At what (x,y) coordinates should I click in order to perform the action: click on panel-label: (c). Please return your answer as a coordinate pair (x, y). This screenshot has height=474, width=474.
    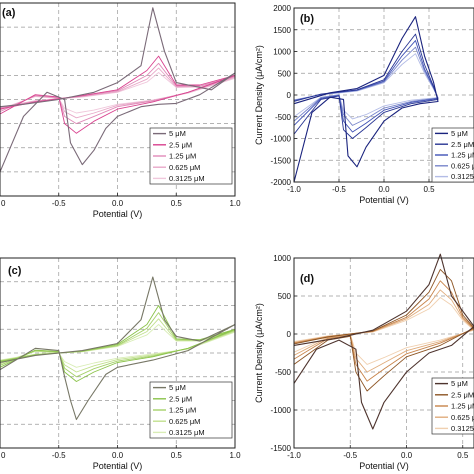
    Looking at the image, I should click on (15, 271).